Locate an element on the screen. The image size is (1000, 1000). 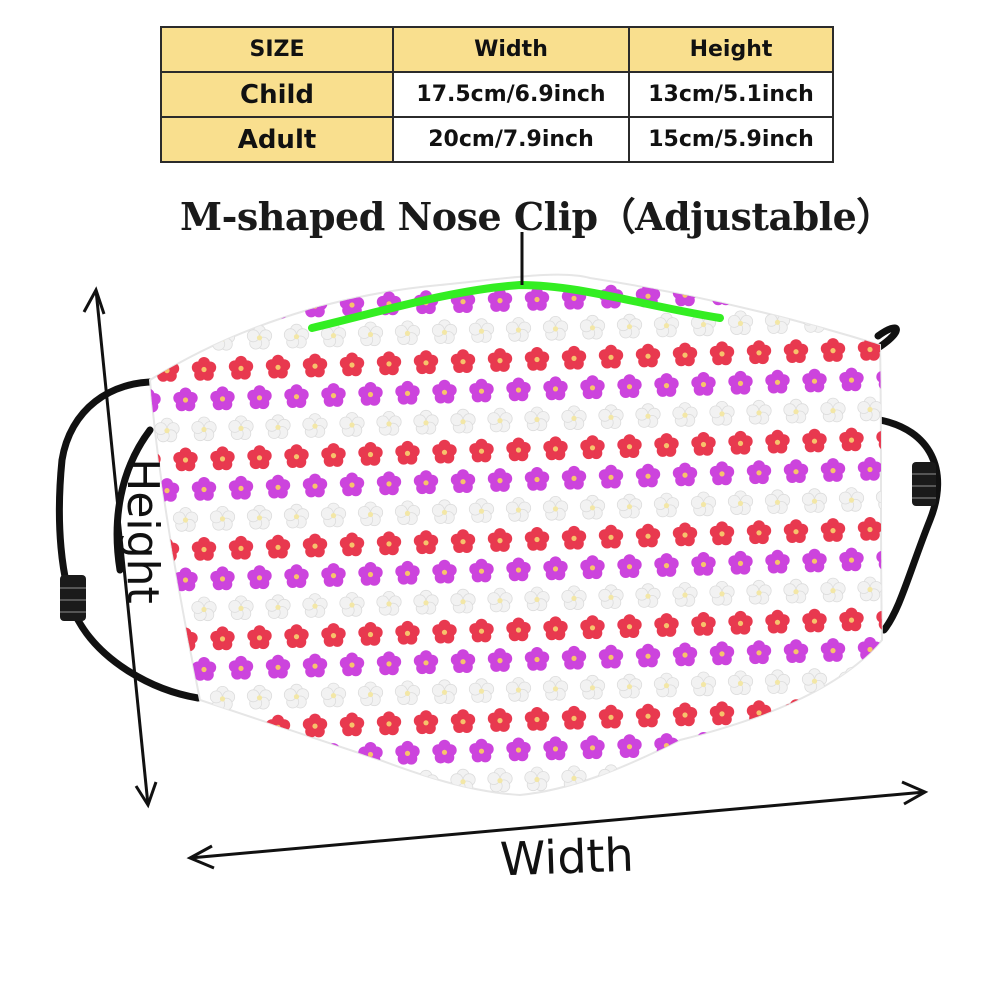
row-width-adult: 20cm/7.9inch is located at coordinates (511, 139).